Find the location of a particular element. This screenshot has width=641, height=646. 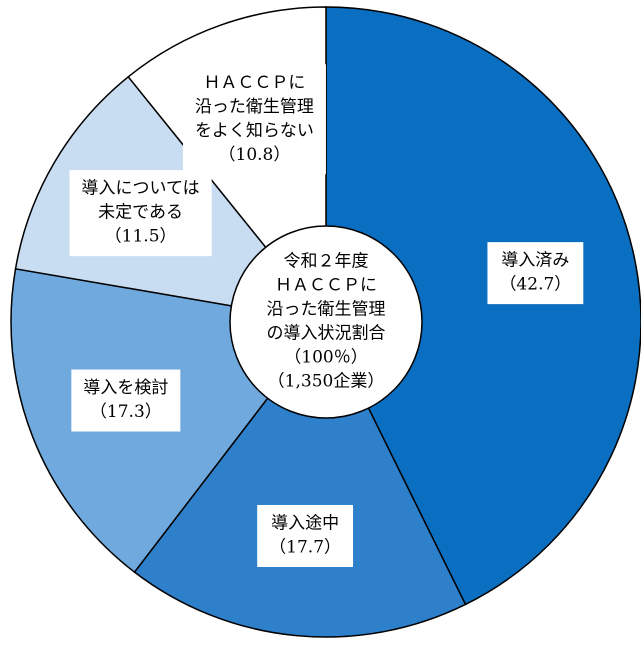

center-text: （1,350企業） is located at coordinates (326, 382).